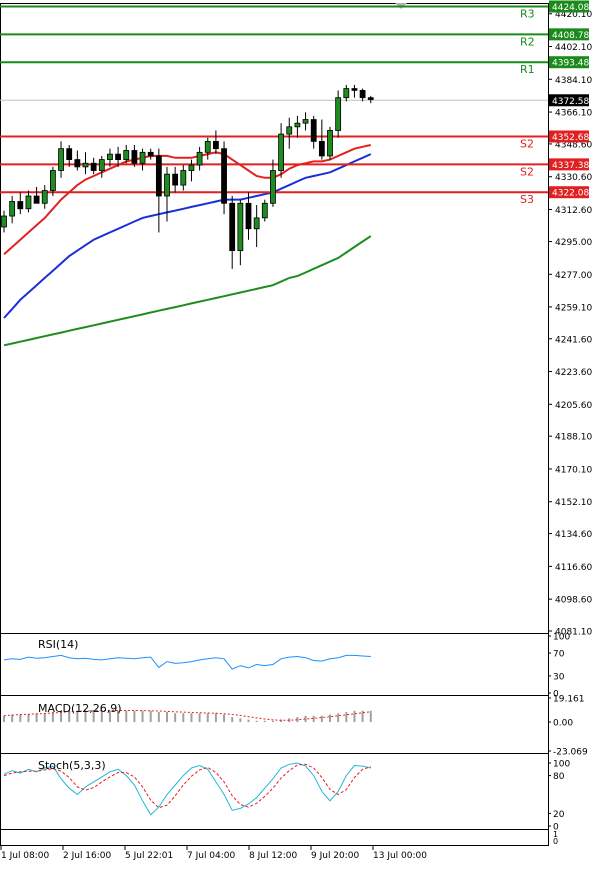 The height and width of the screenshot is (869, 600). I want to click on rsi-line, so click(187, 662).